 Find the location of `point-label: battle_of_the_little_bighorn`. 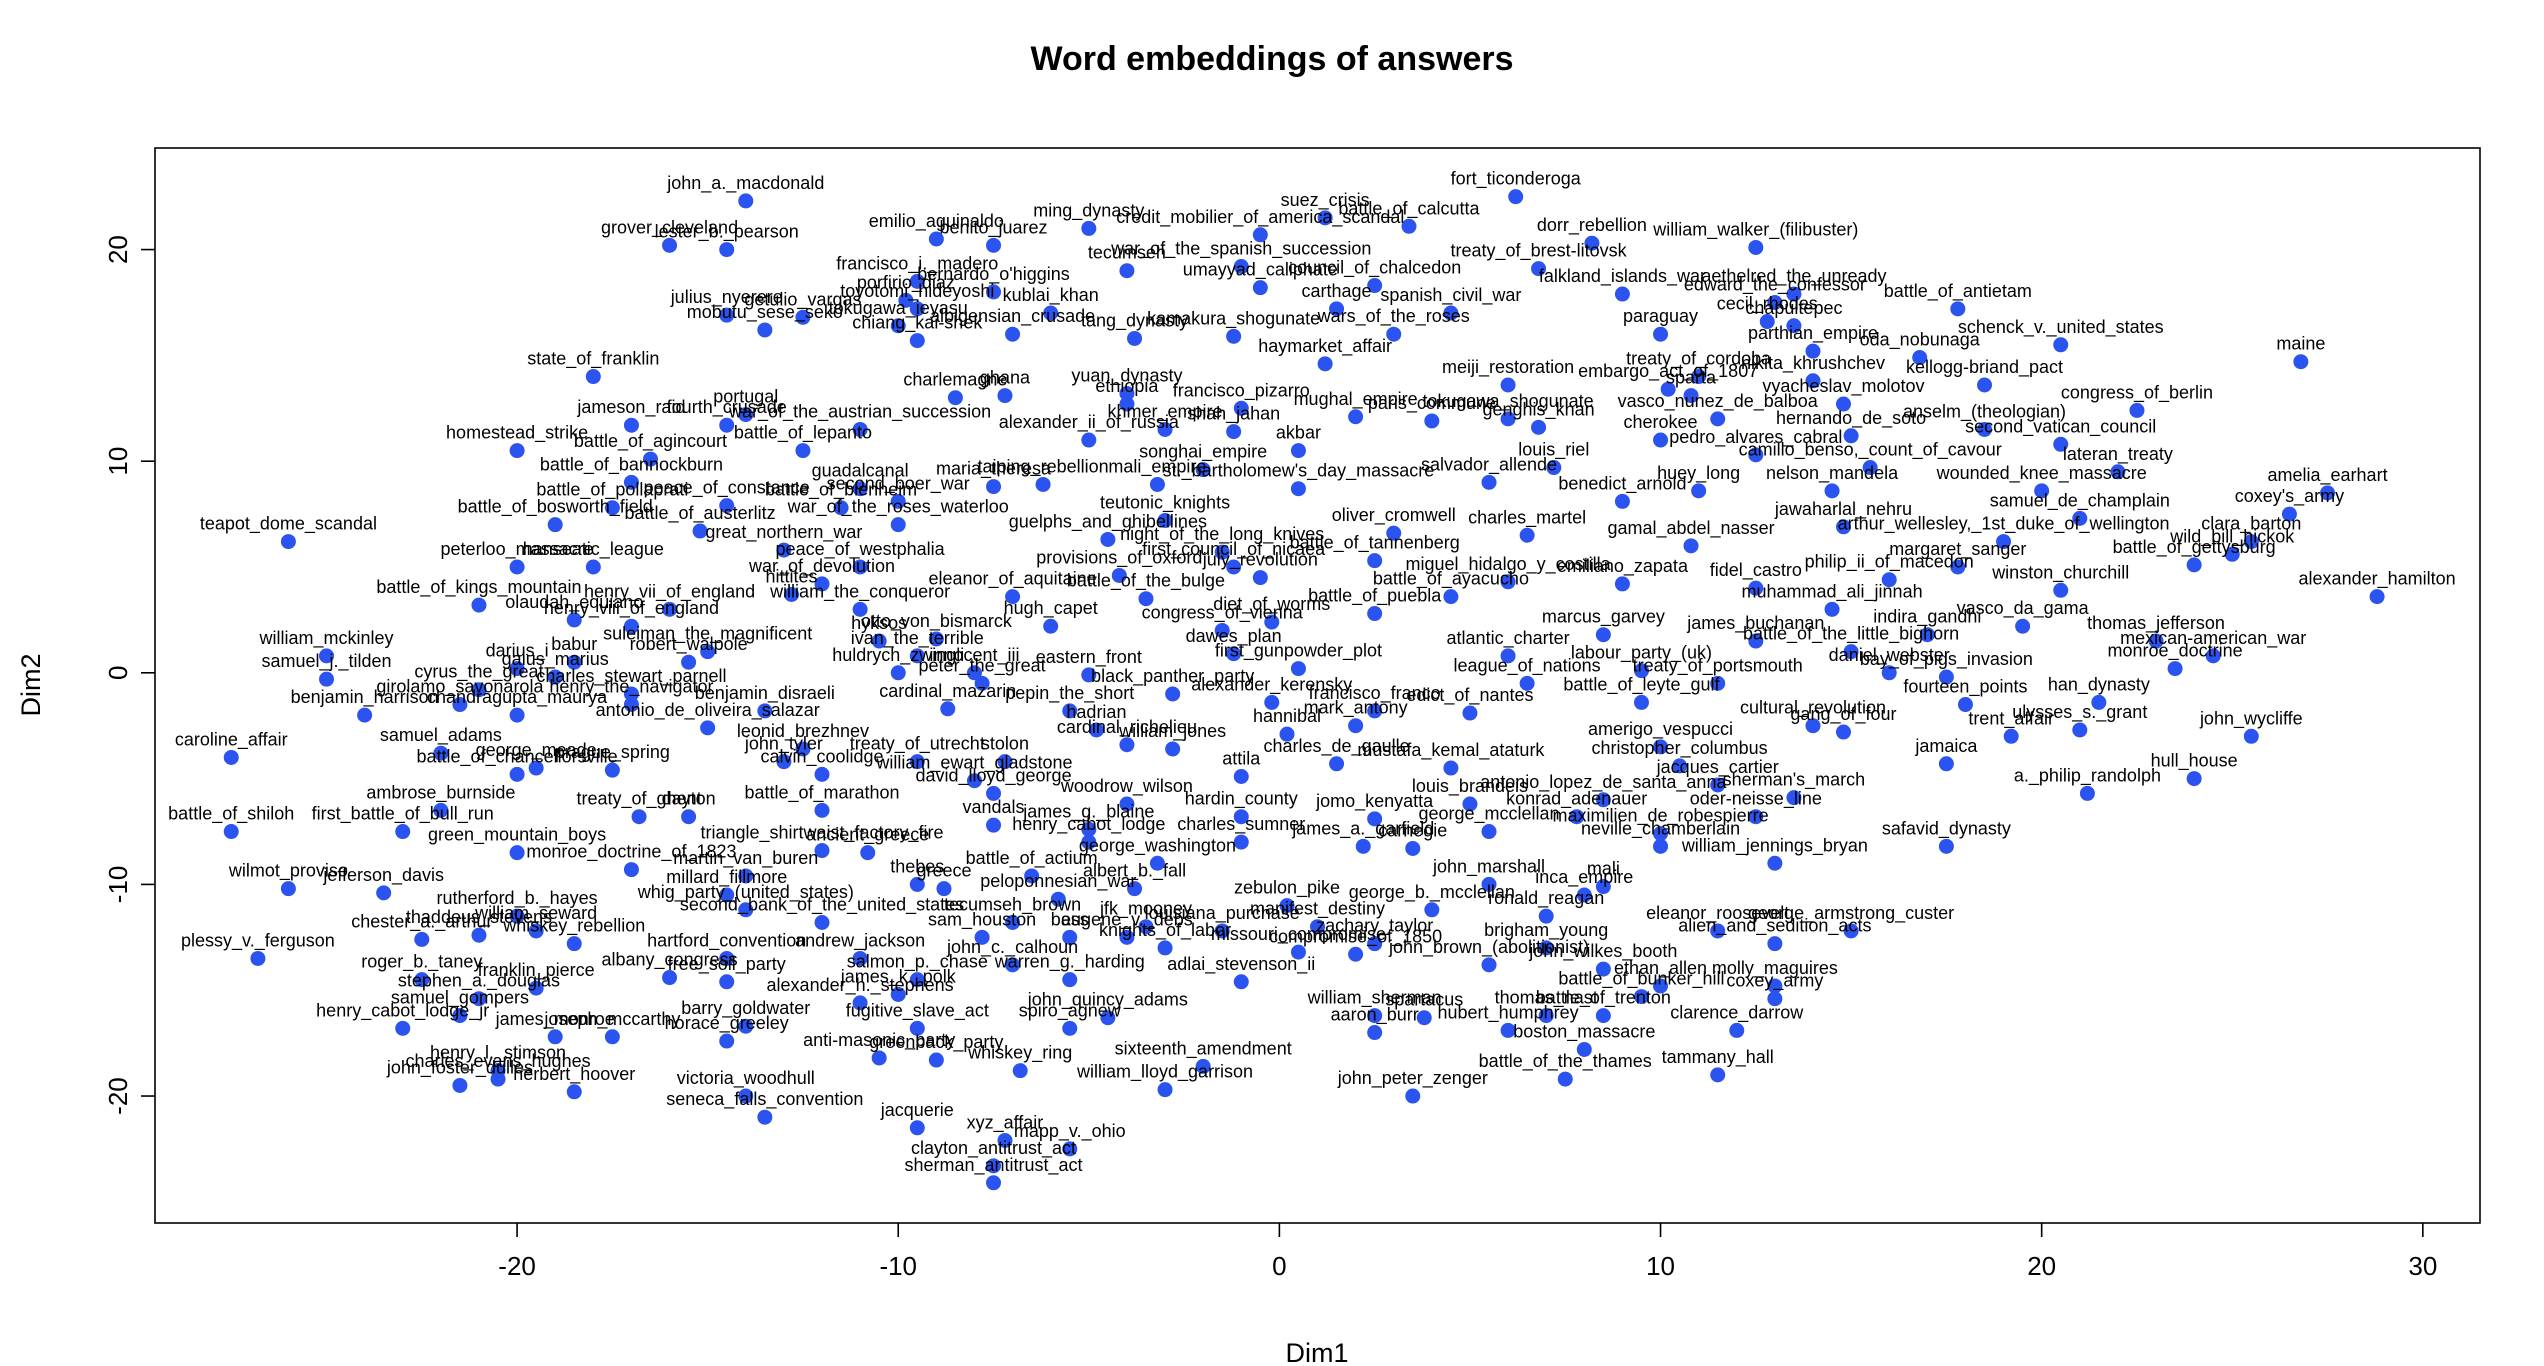

point-label: battle_of_the_little_bighorn is located at coordinates (1851, 634).